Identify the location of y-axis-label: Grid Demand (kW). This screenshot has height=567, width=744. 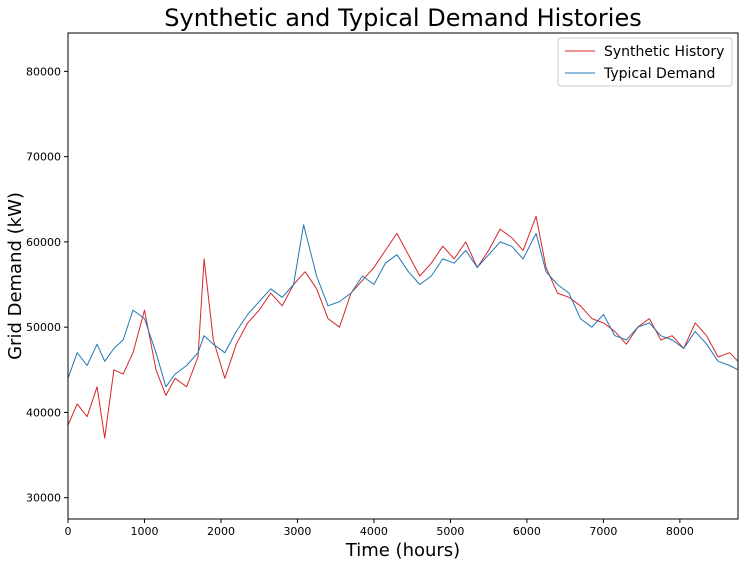
(15, 276).